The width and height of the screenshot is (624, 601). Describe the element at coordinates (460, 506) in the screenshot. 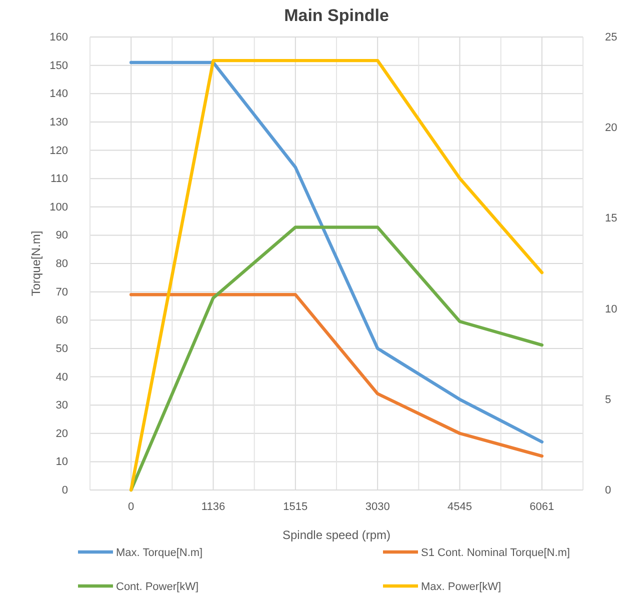

I see `x-tick-label: 4545` at that location.